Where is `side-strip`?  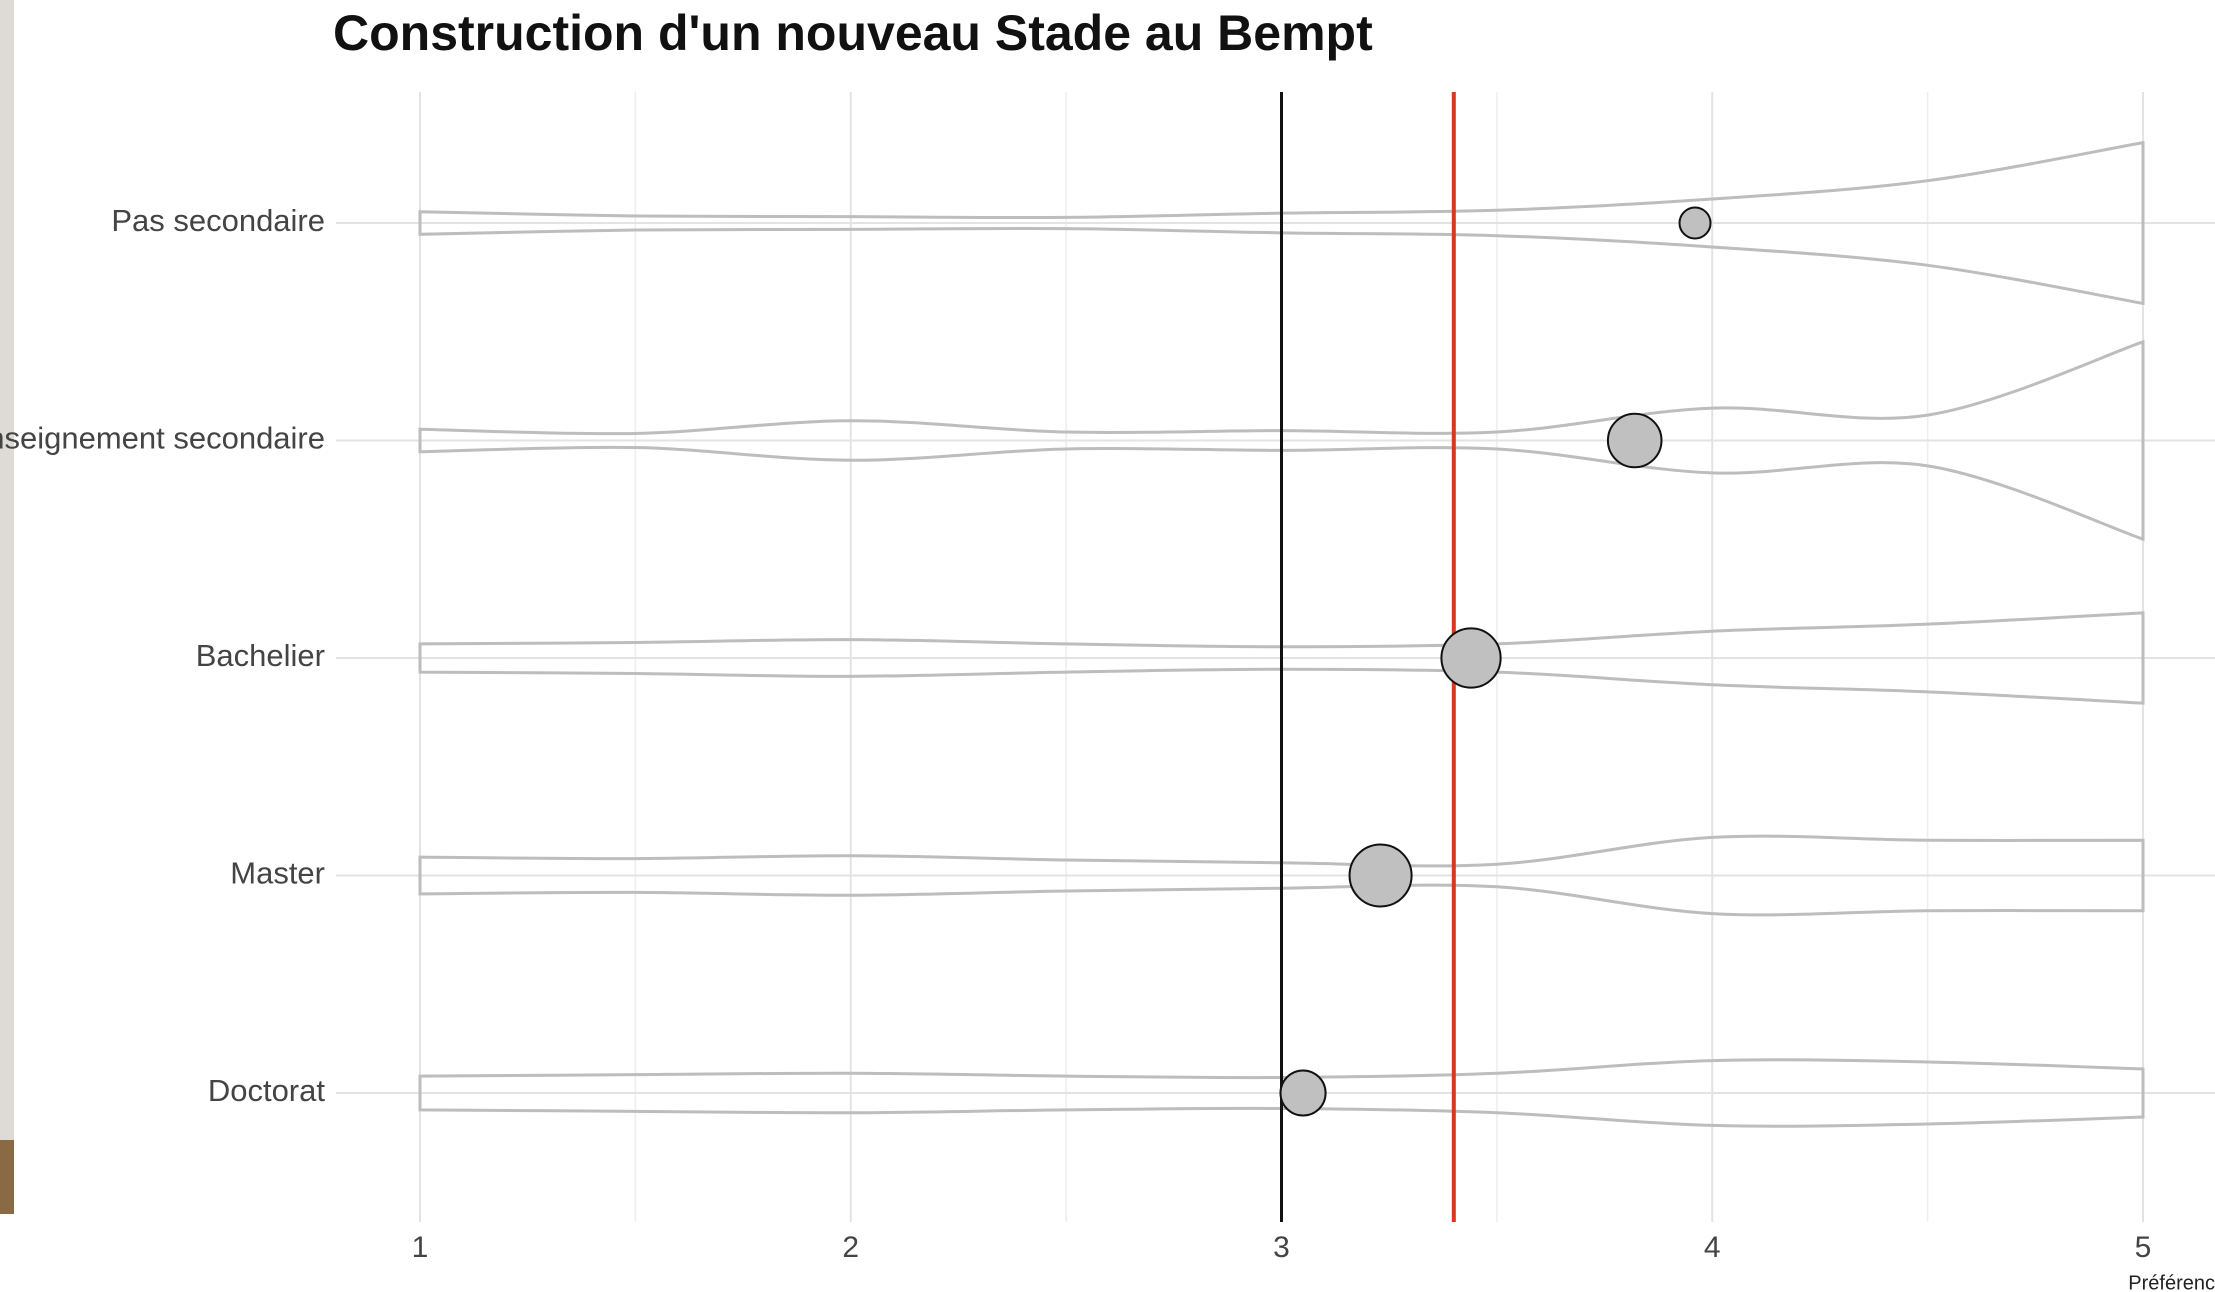 side-strip is located at coordinates (7, 570).